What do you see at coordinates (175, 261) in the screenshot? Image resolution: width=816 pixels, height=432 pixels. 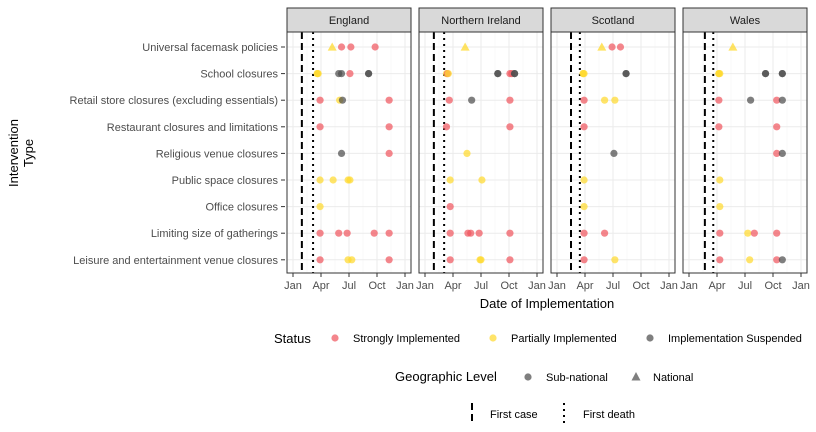 I see `y-tick-label: Leisure and entertainment venue closures` at bounding box center [175, 261].